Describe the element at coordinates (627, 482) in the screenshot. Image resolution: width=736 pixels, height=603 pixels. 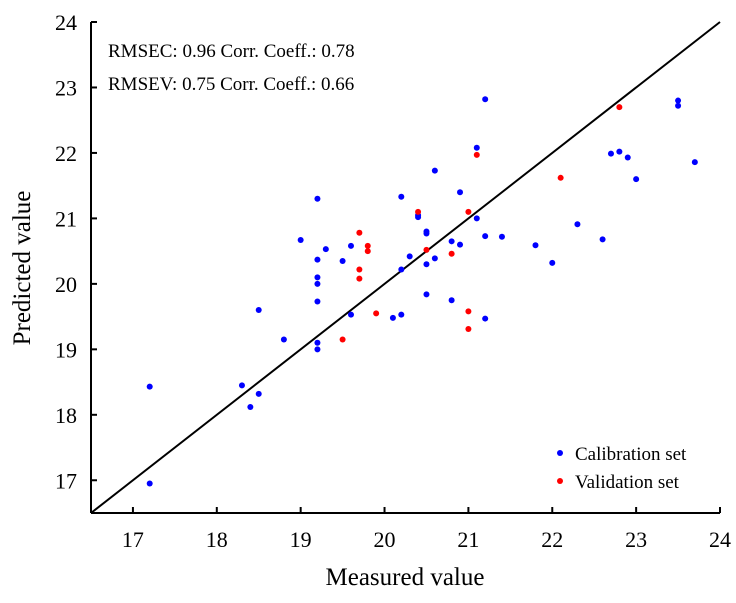
I see `legend-label-validation: Validation set` at that location.